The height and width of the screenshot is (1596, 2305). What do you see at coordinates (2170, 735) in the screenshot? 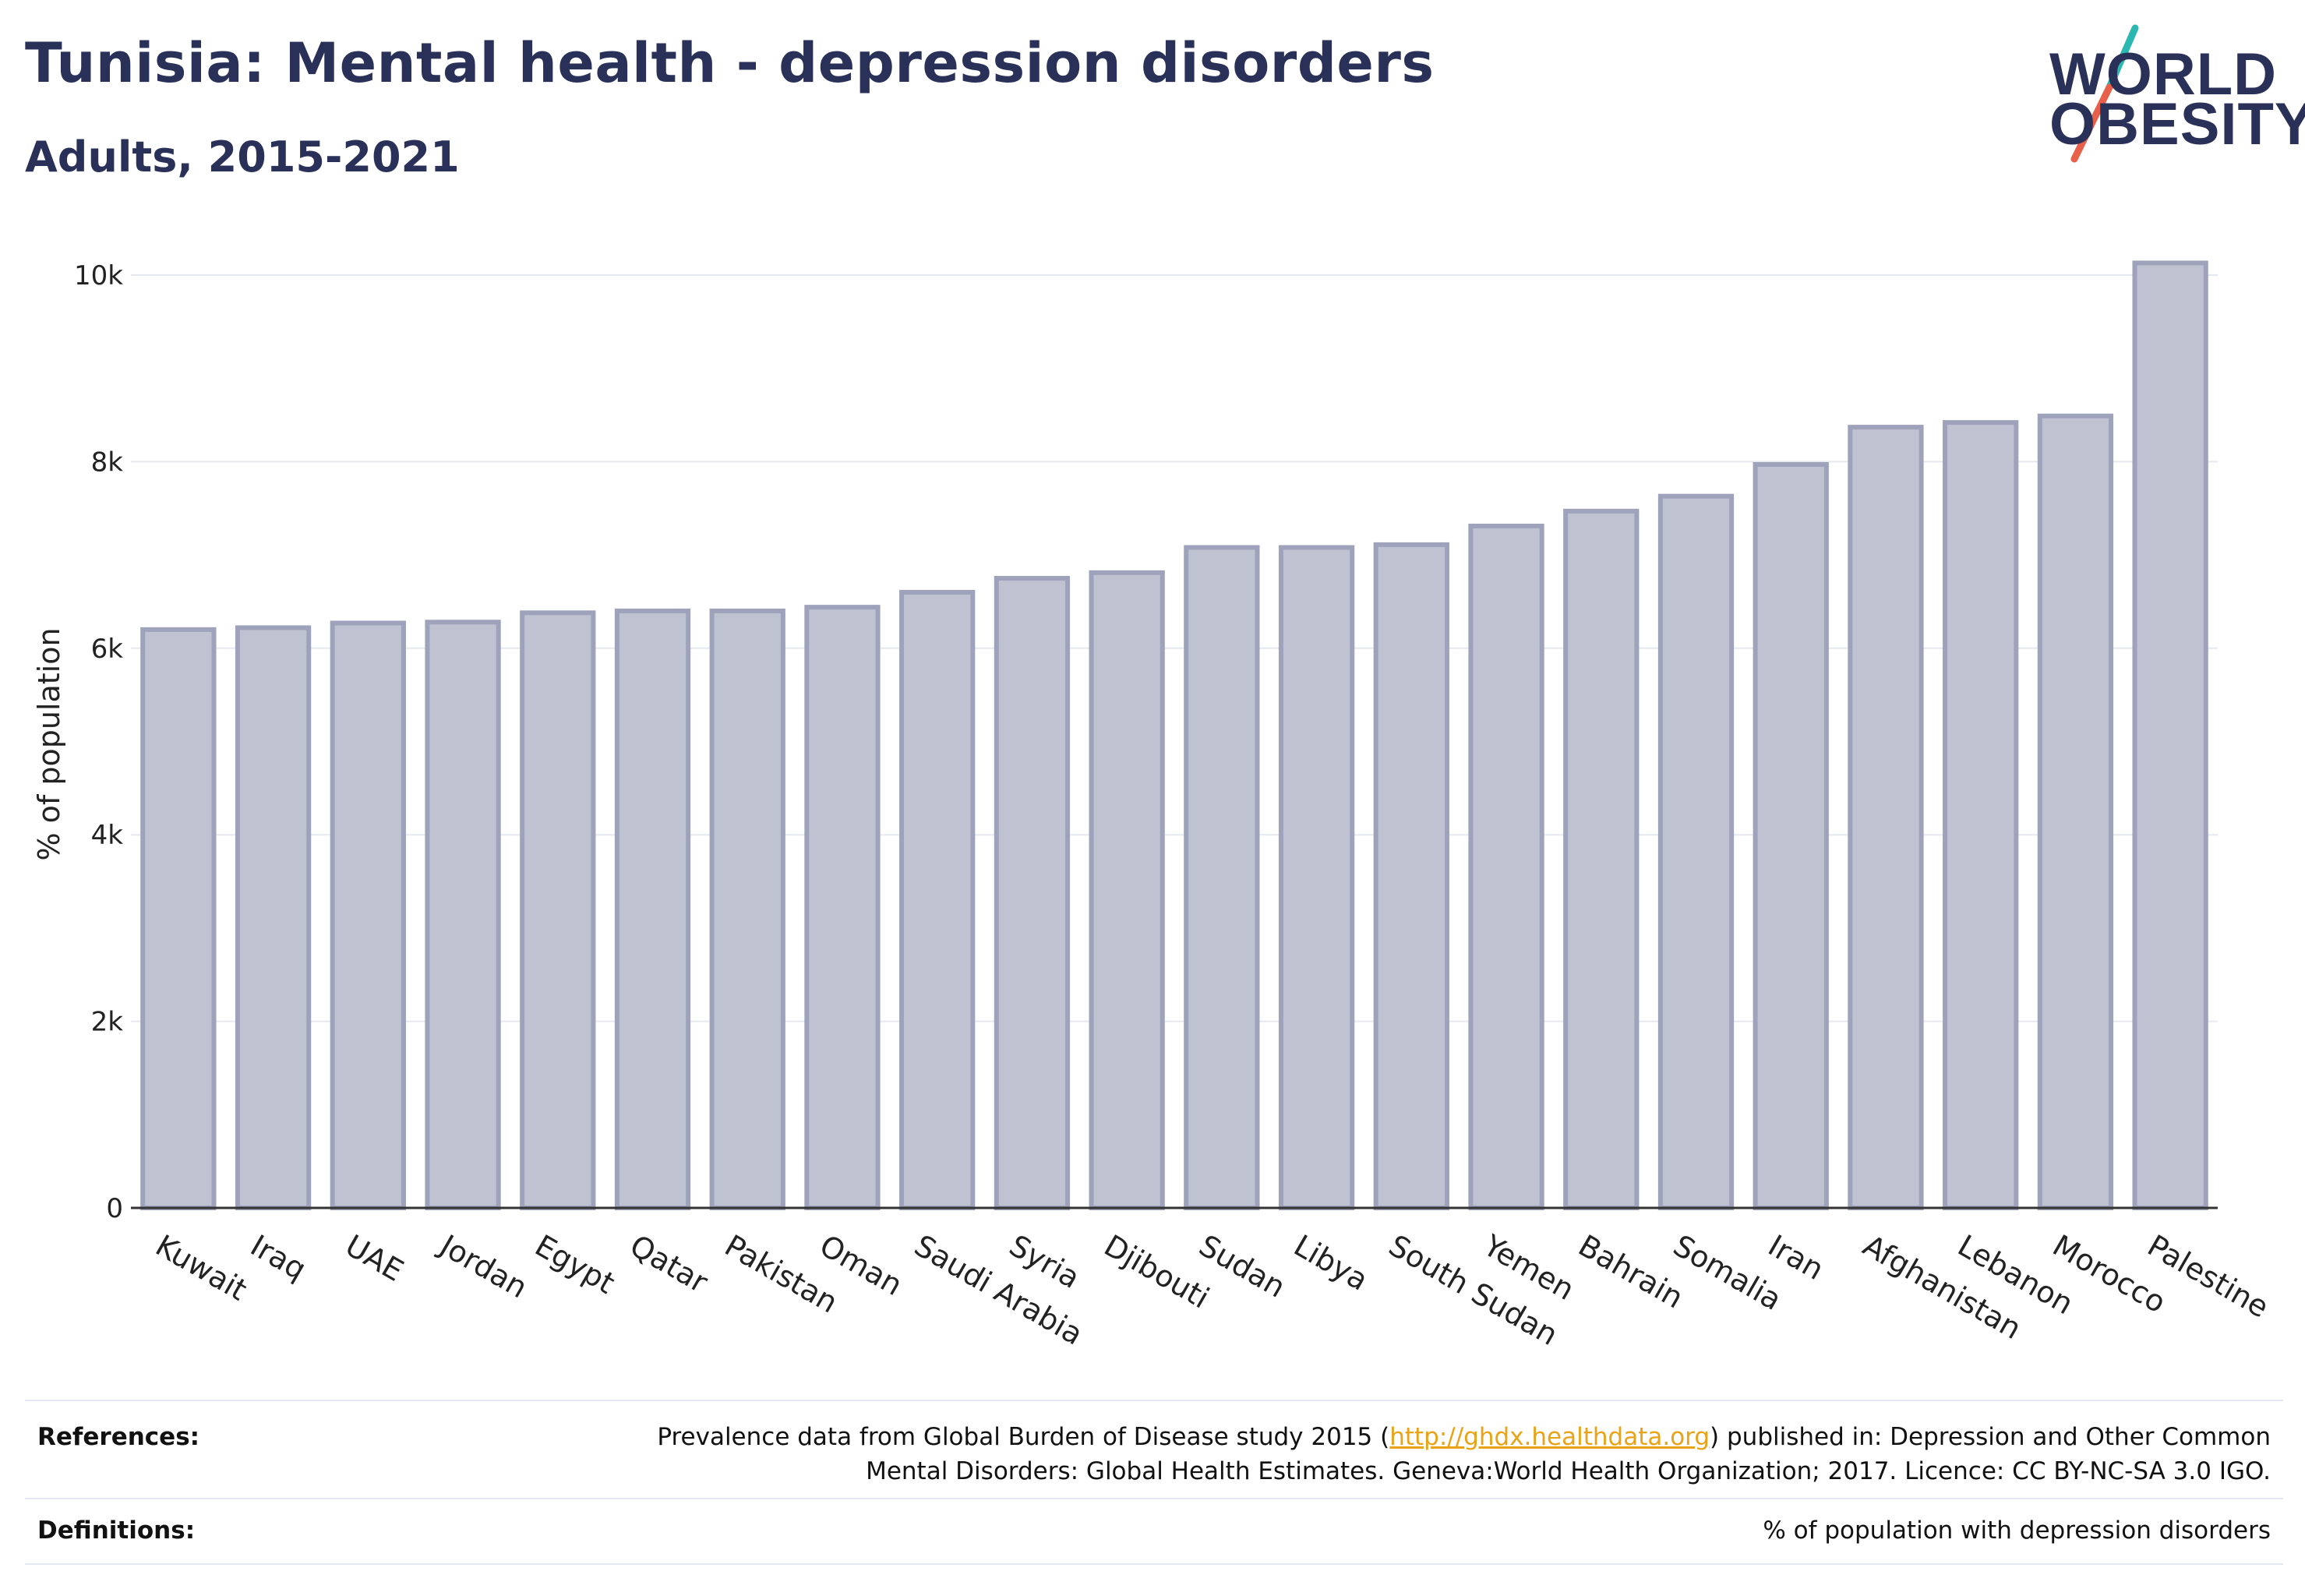
I see `bar-palestine` at bounding box center [2170, 735].